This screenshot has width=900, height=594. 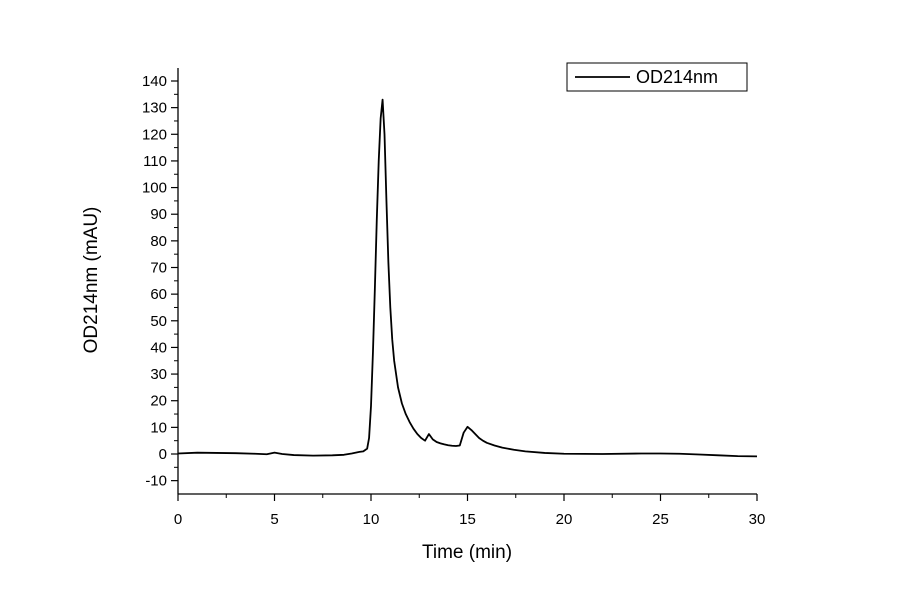 I want to click on y-axis: -10 0 10 20 30 40 50 60 70 80 90 100 110 120 130 140, so click(x=160, y=281).